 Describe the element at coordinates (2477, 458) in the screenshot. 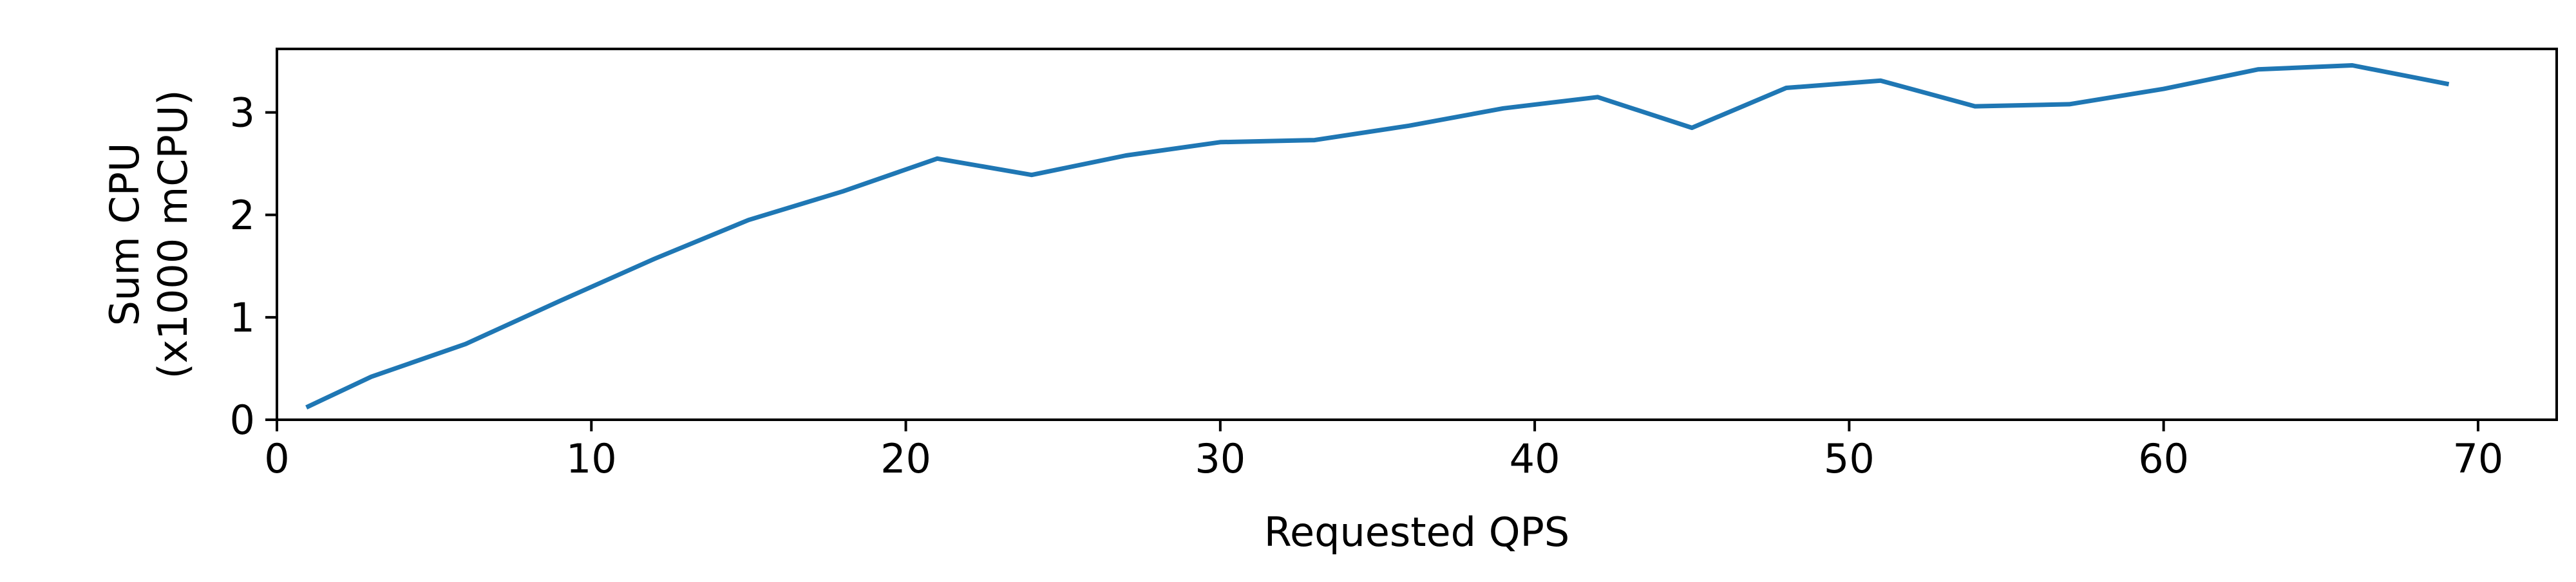

I see `x-tick-label: 70` at that location.